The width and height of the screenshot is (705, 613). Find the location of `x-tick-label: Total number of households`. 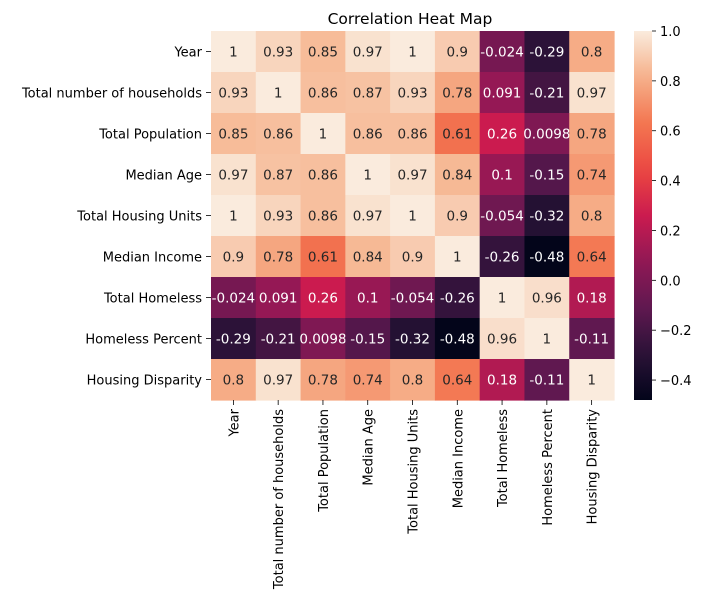

x-tick-label: Total number of households is located at coordinates (279, 499).